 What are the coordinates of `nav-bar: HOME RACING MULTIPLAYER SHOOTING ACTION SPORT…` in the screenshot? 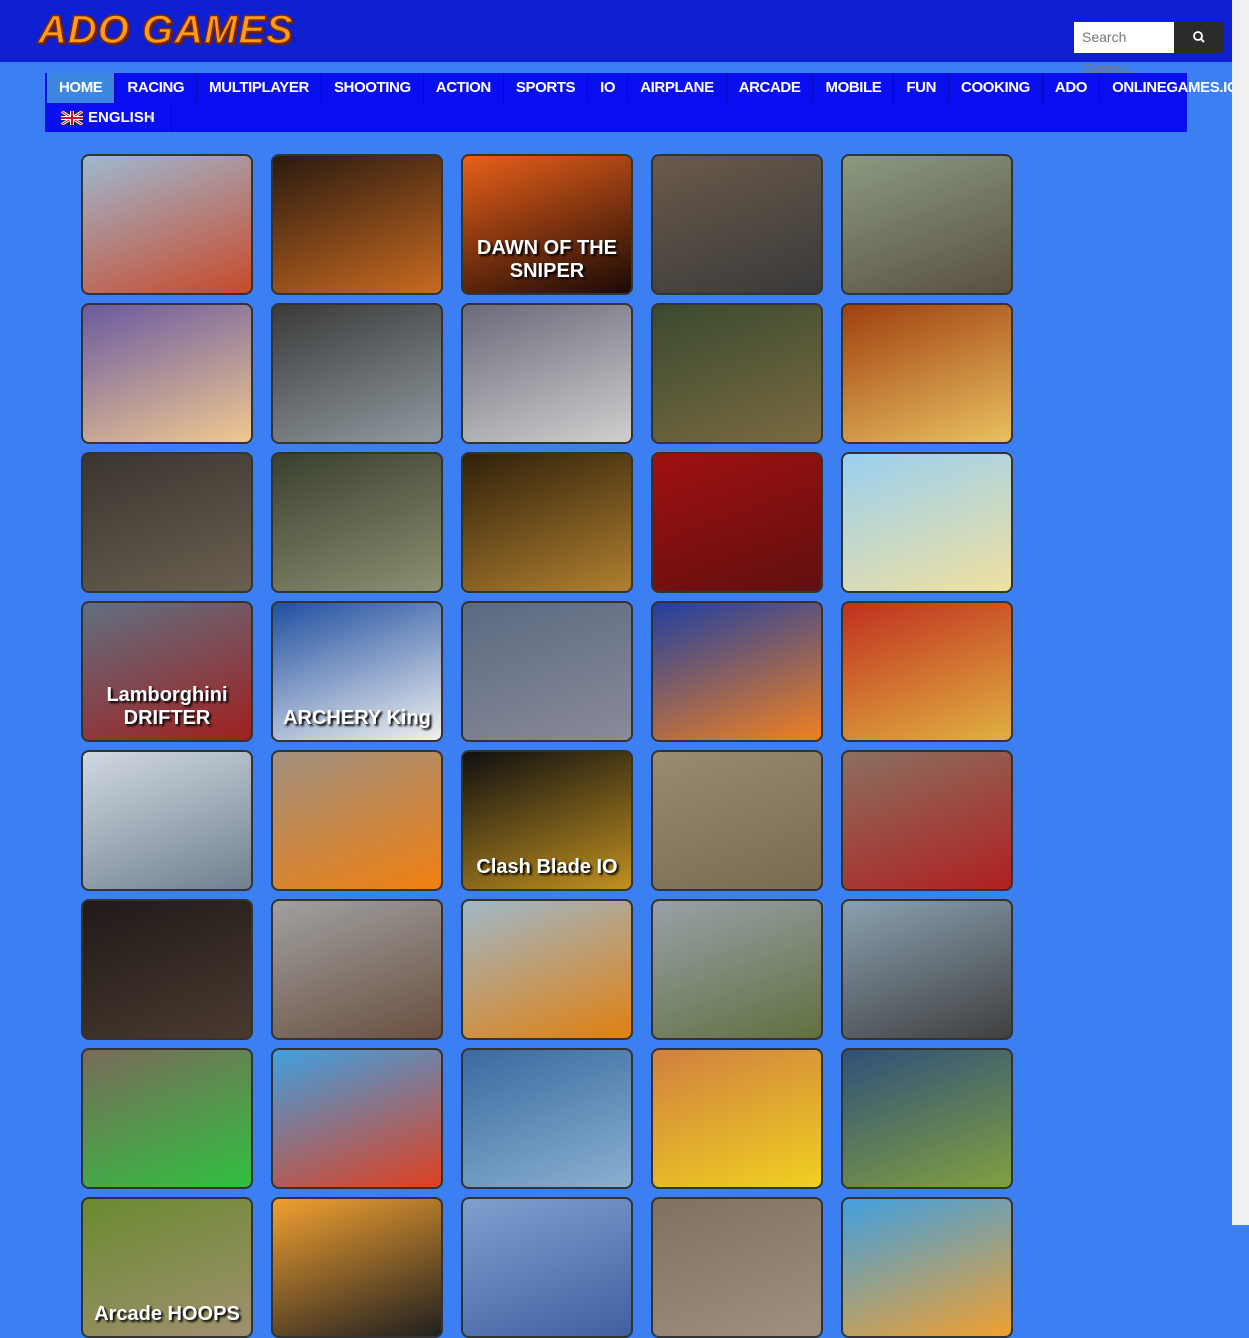 It's located at (642, 102).